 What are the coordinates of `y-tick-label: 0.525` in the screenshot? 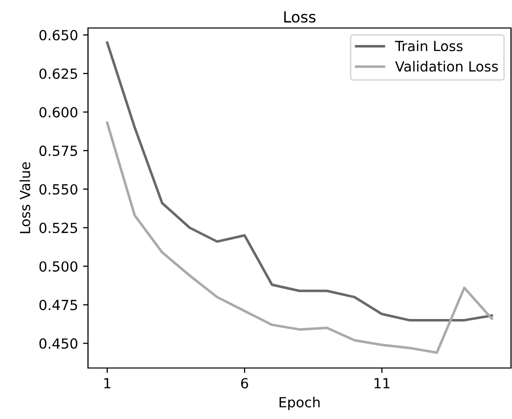 It's located at (58, 228).